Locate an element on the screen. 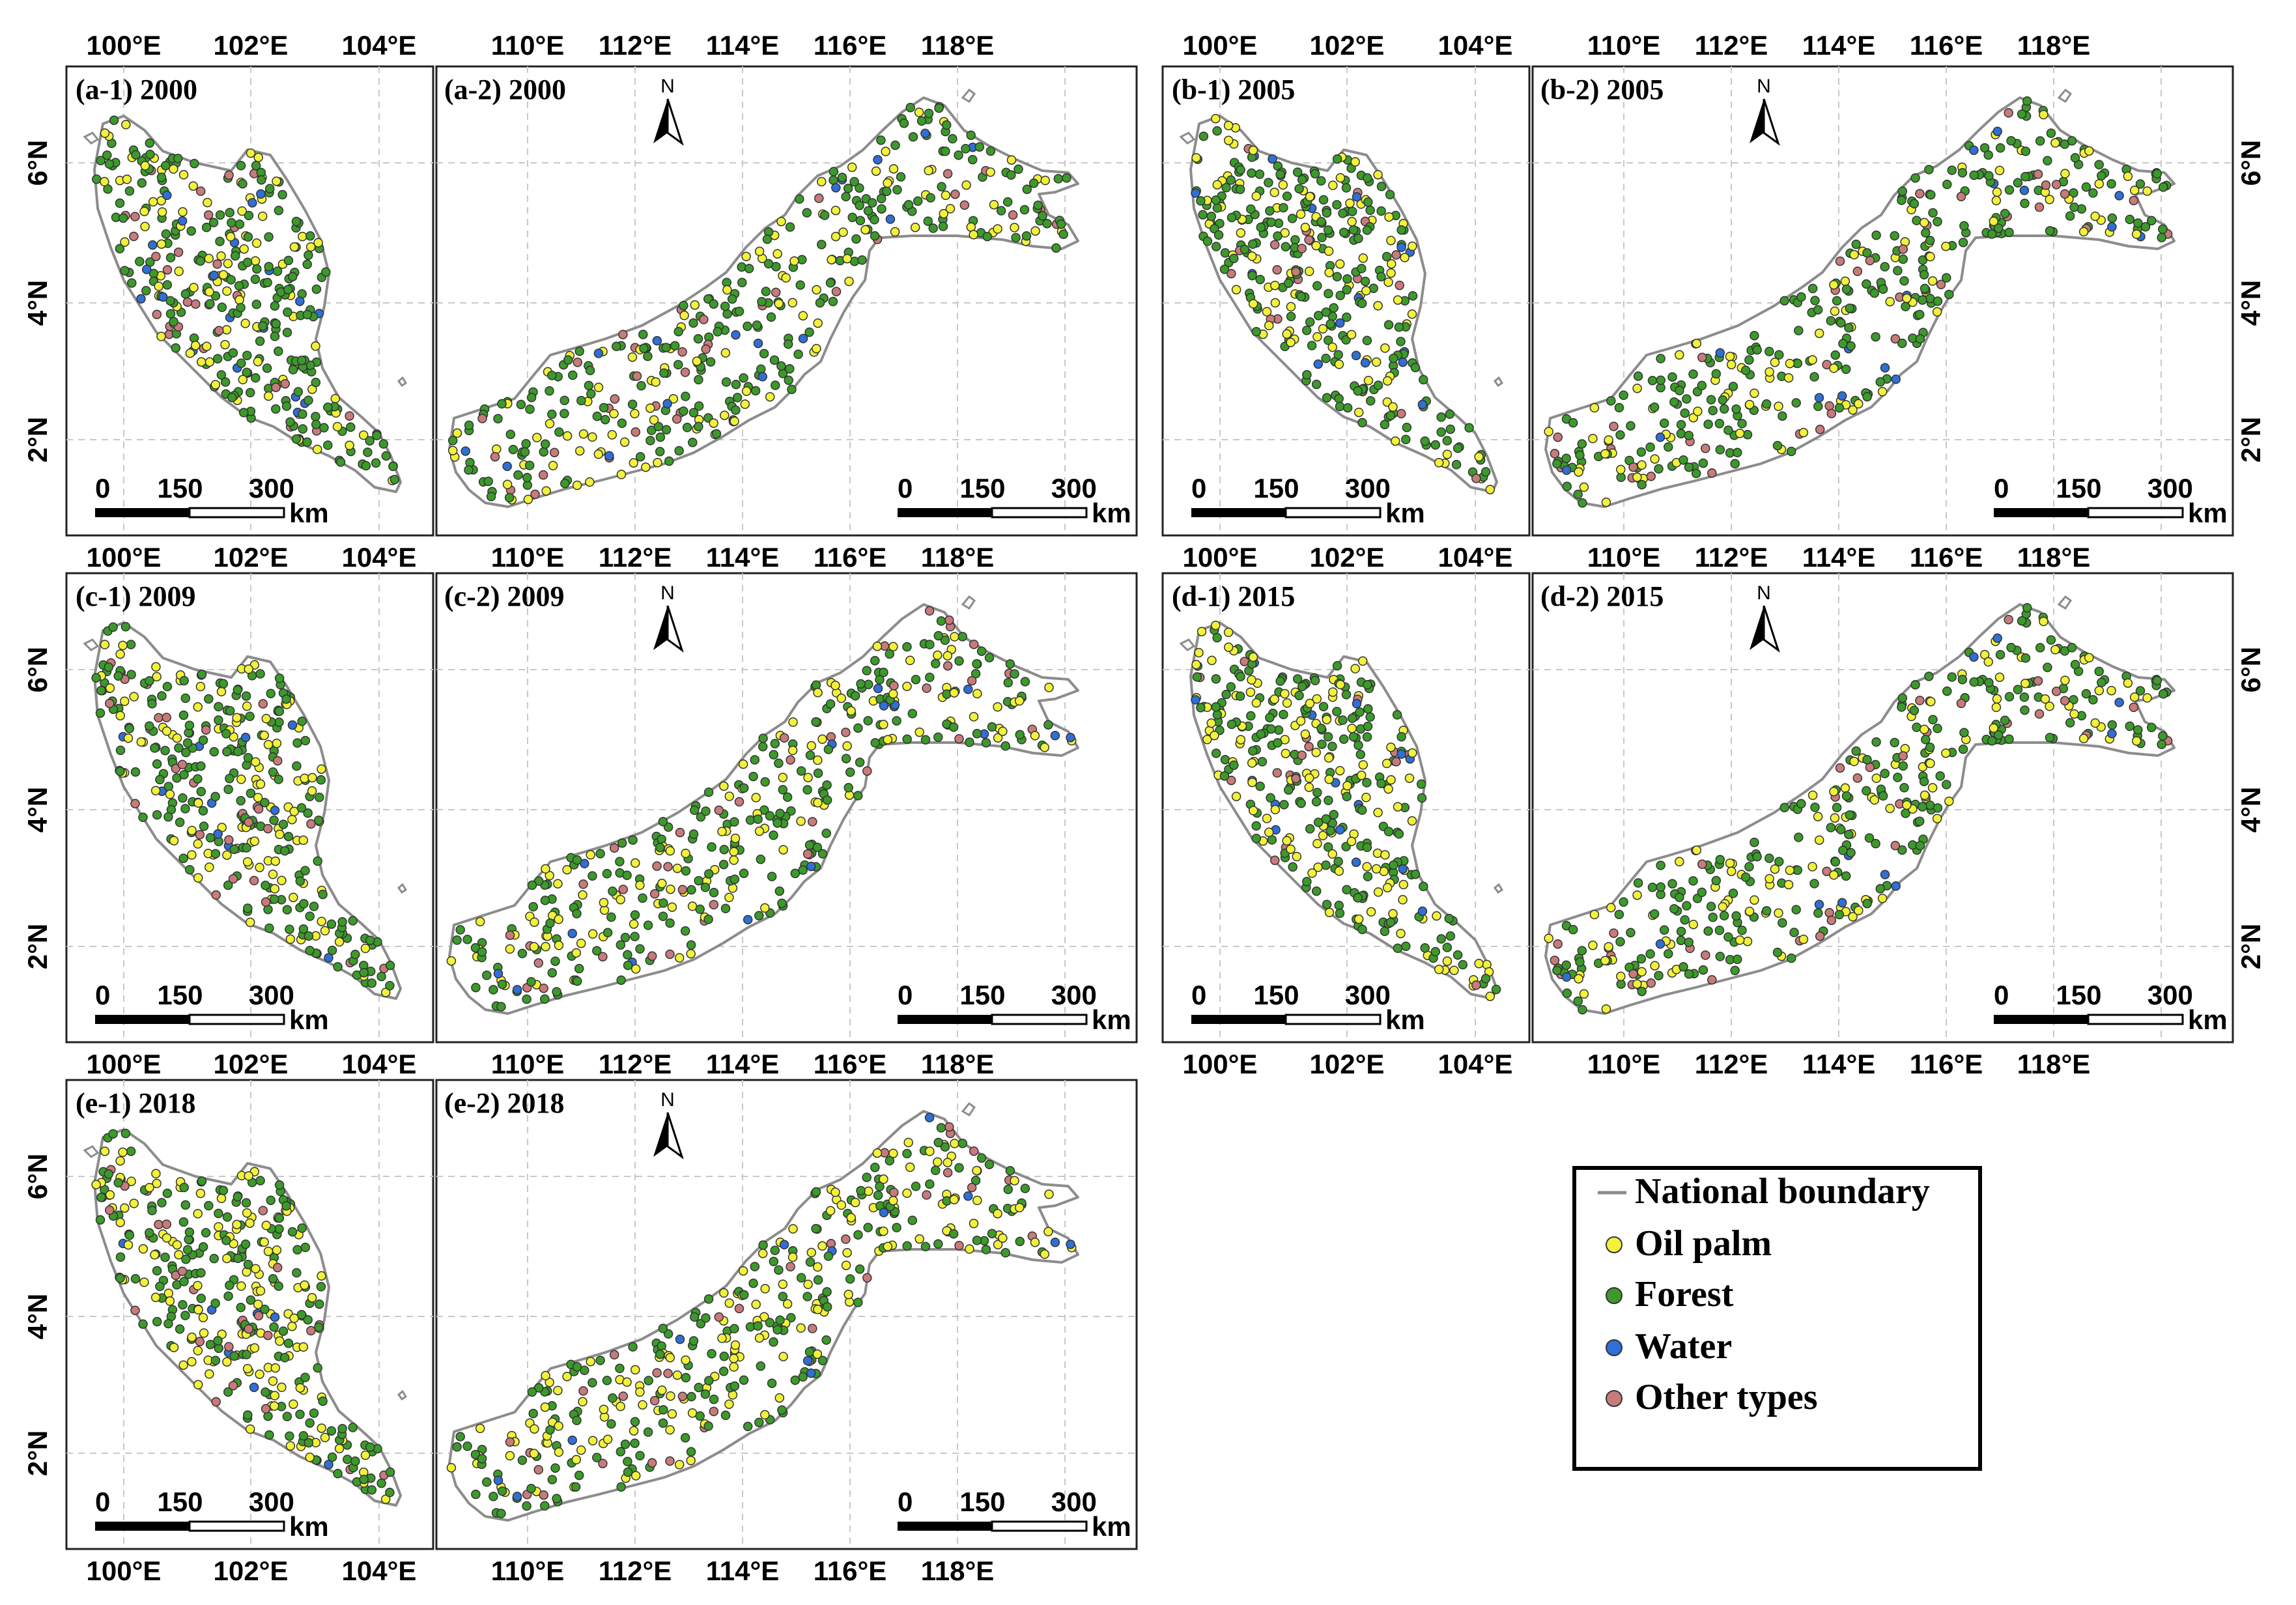 This screenshot has height=1605, width=2296. island-boundary is located at coordinates (402, 382).